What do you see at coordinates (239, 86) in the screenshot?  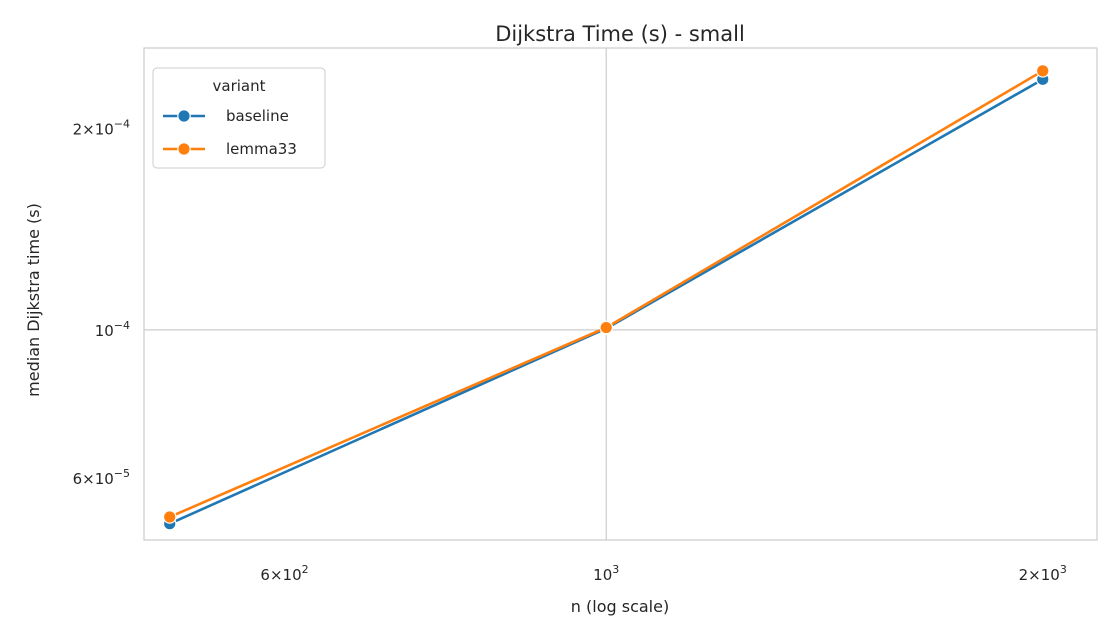 I see `legend-title: variant` at bounding box center [239, 86].